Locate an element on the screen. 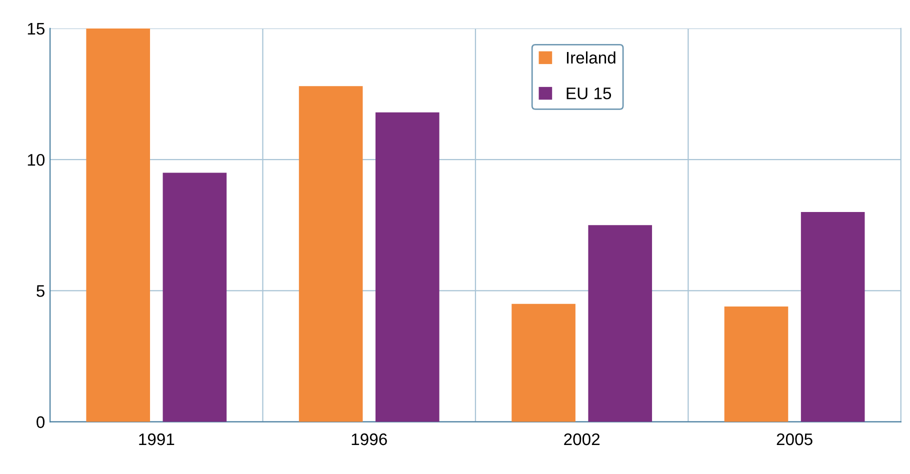 Image resolution: width=910 pixels, height=474 pixels. x-tick-label: 2002 is located at coordinates (582, 439).